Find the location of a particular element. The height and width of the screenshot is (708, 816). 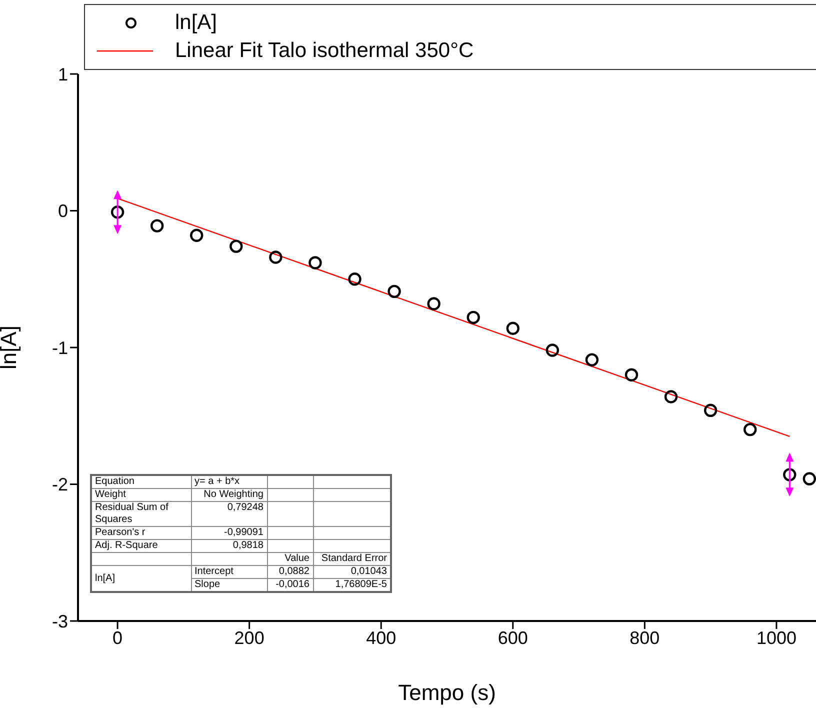

x-tick-label: 800 is located at coordinates (645, 638).